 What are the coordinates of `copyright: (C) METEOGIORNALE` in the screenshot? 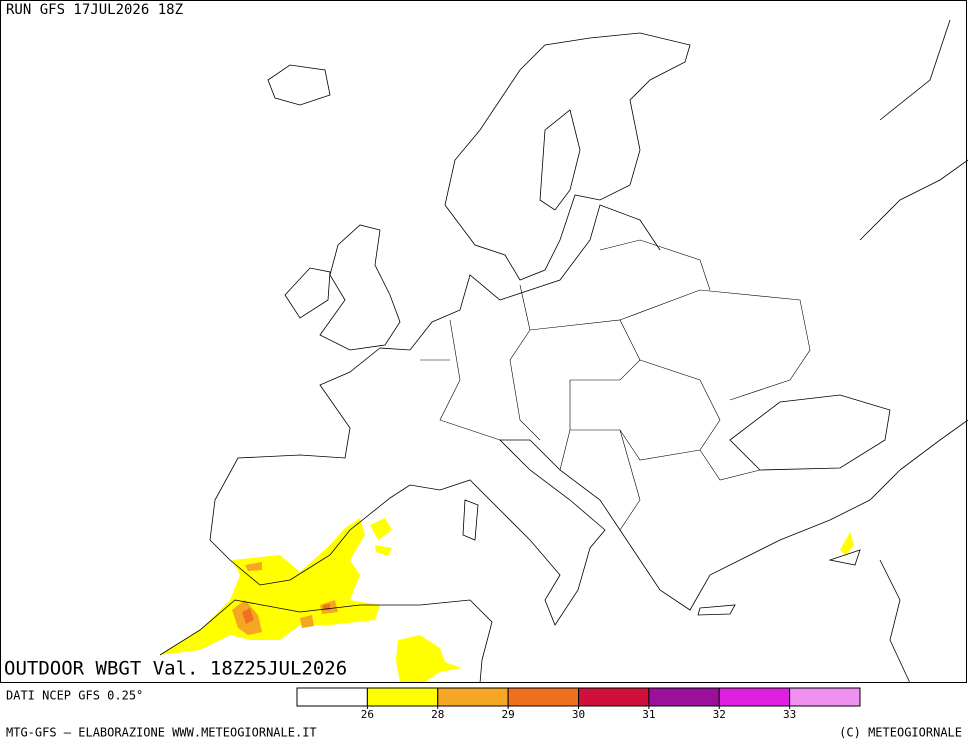 It's located at (900, 733).